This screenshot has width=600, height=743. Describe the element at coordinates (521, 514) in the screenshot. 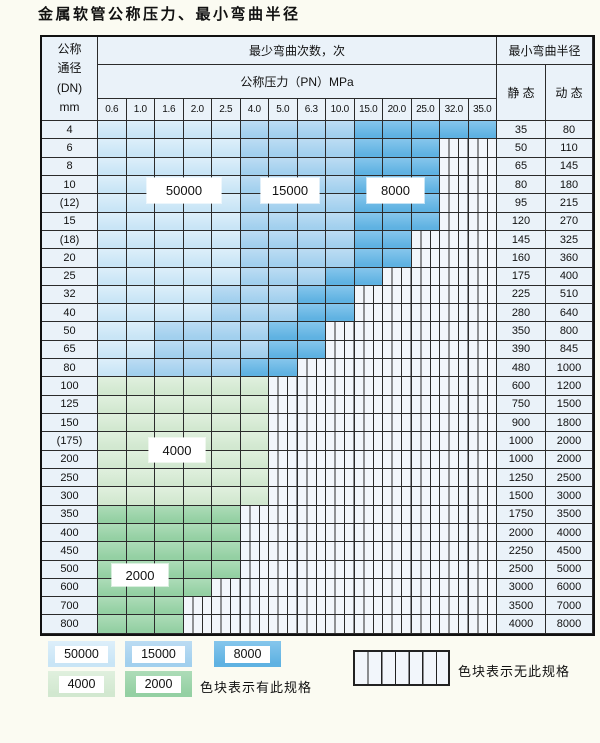

I see `static-radius-value: 1750` at that location.